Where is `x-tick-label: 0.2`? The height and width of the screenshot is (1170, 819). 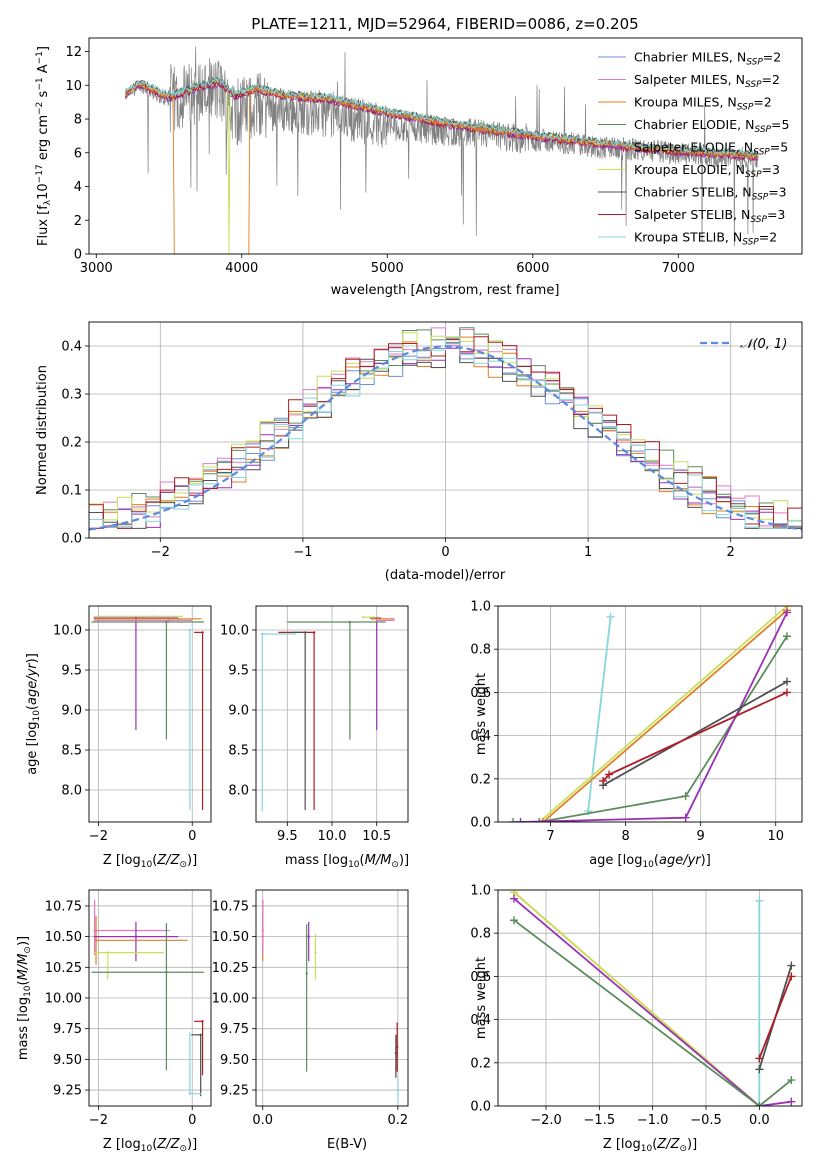 x-tick-label: 0.2 is located at coordinates (398, 1120).